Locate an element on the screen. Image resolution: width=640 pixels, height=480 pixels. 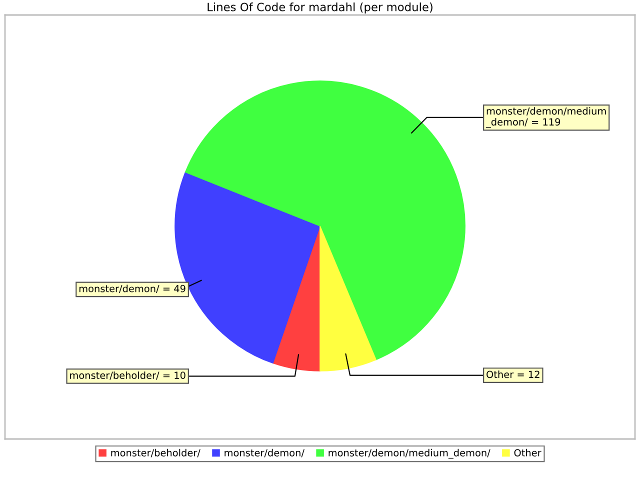
data-label: Other = 12 is located at coordinates (513, 374).